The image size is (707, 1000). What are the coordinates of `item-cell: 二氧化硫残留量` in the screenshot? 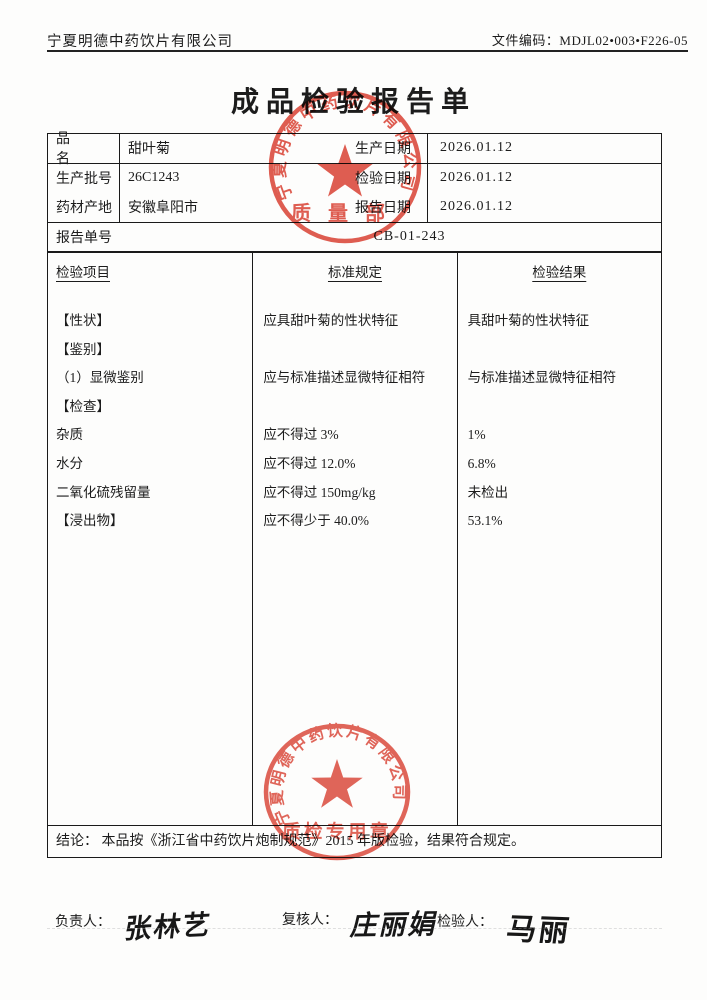 It's located at (103, 492).